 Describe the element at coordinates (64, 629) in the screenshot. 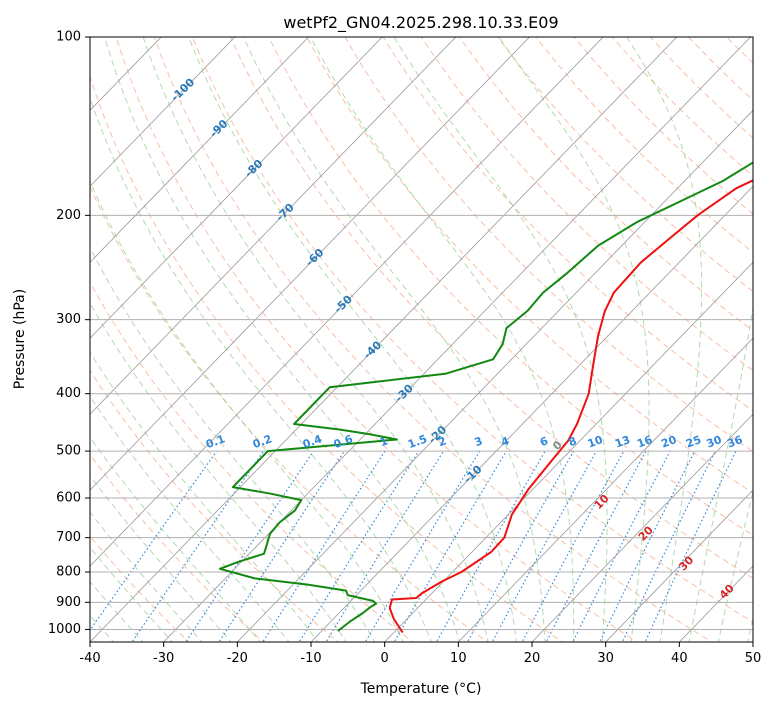

I see `y-tick-label: 1000` at that location.